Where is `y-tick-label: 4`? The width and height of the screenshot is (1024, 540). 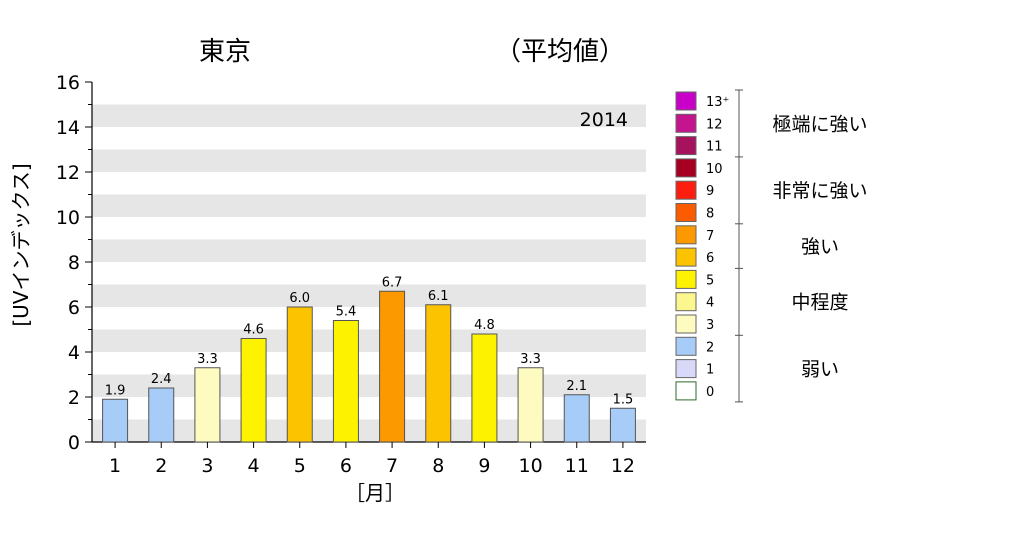 y-tick-label: 4 is located at coordinates (74, 353).